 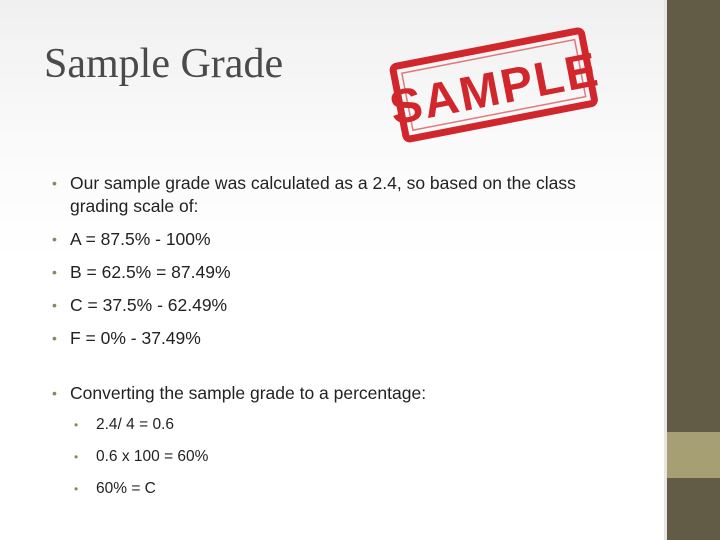 I want to click on bullet-item: • F = 0% - 37.49%, so click(x=342, y=338).